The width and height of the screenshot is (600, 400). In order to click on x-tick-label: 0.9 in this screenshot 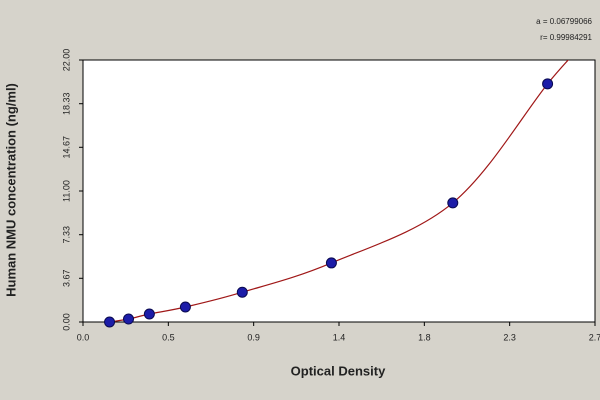, I will do `click(253, 337)`.